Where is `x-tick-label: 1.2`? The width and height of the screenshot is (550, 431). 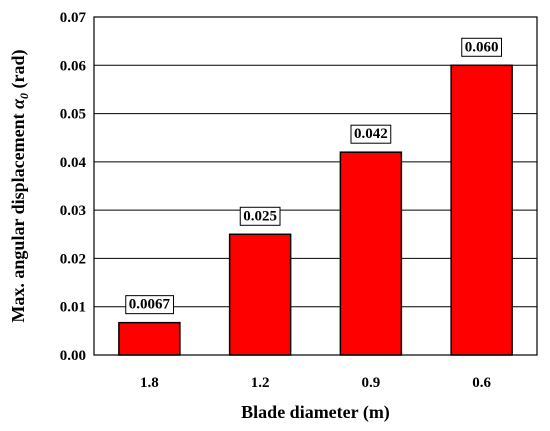
x-tick-label: 1.2 is located at coordinates (260, 383).